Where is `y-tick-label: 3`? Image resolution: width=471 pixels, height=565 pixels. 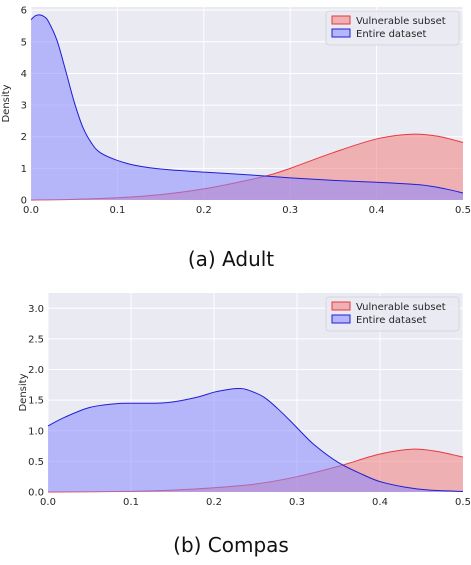
y-tick-label: 3 is located at coordinates (24, 106).